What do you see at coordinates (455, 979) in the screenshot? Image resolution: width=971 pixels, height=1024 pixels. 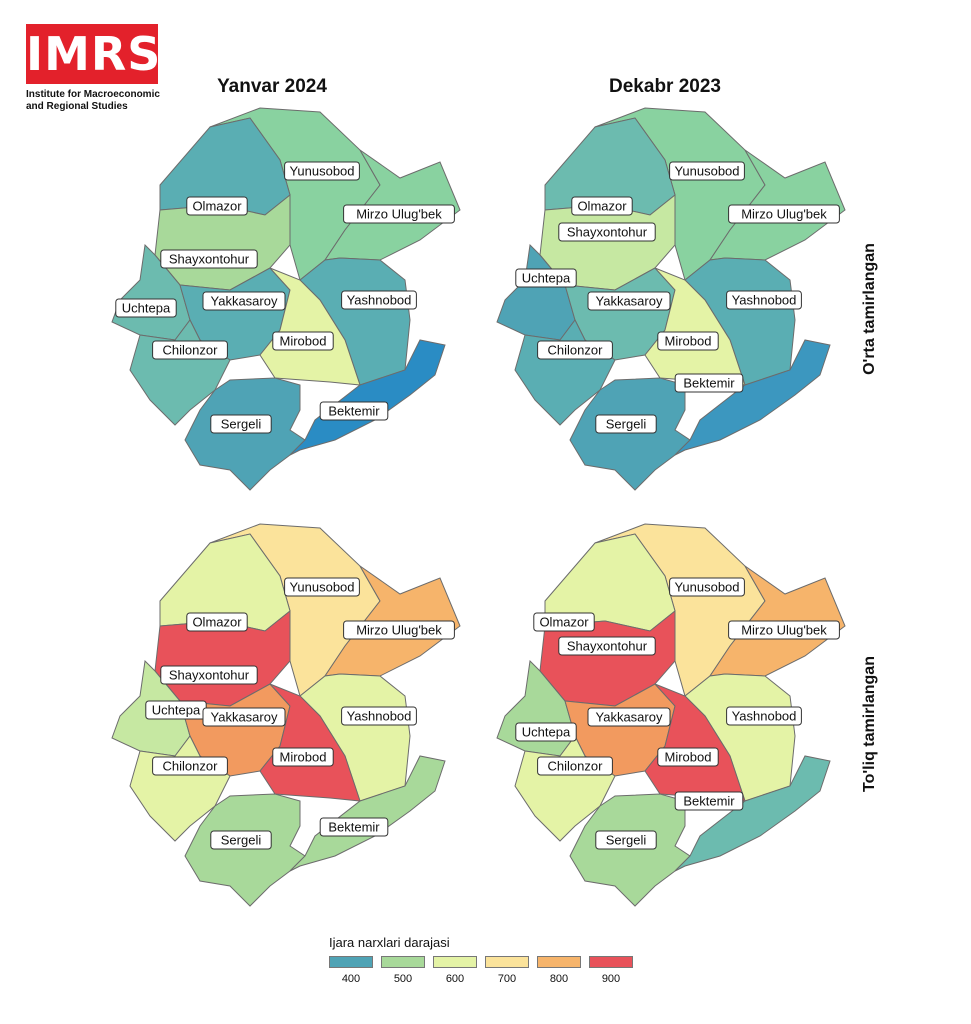 I see `legend-label: 600` at bounding box center [455, 979].